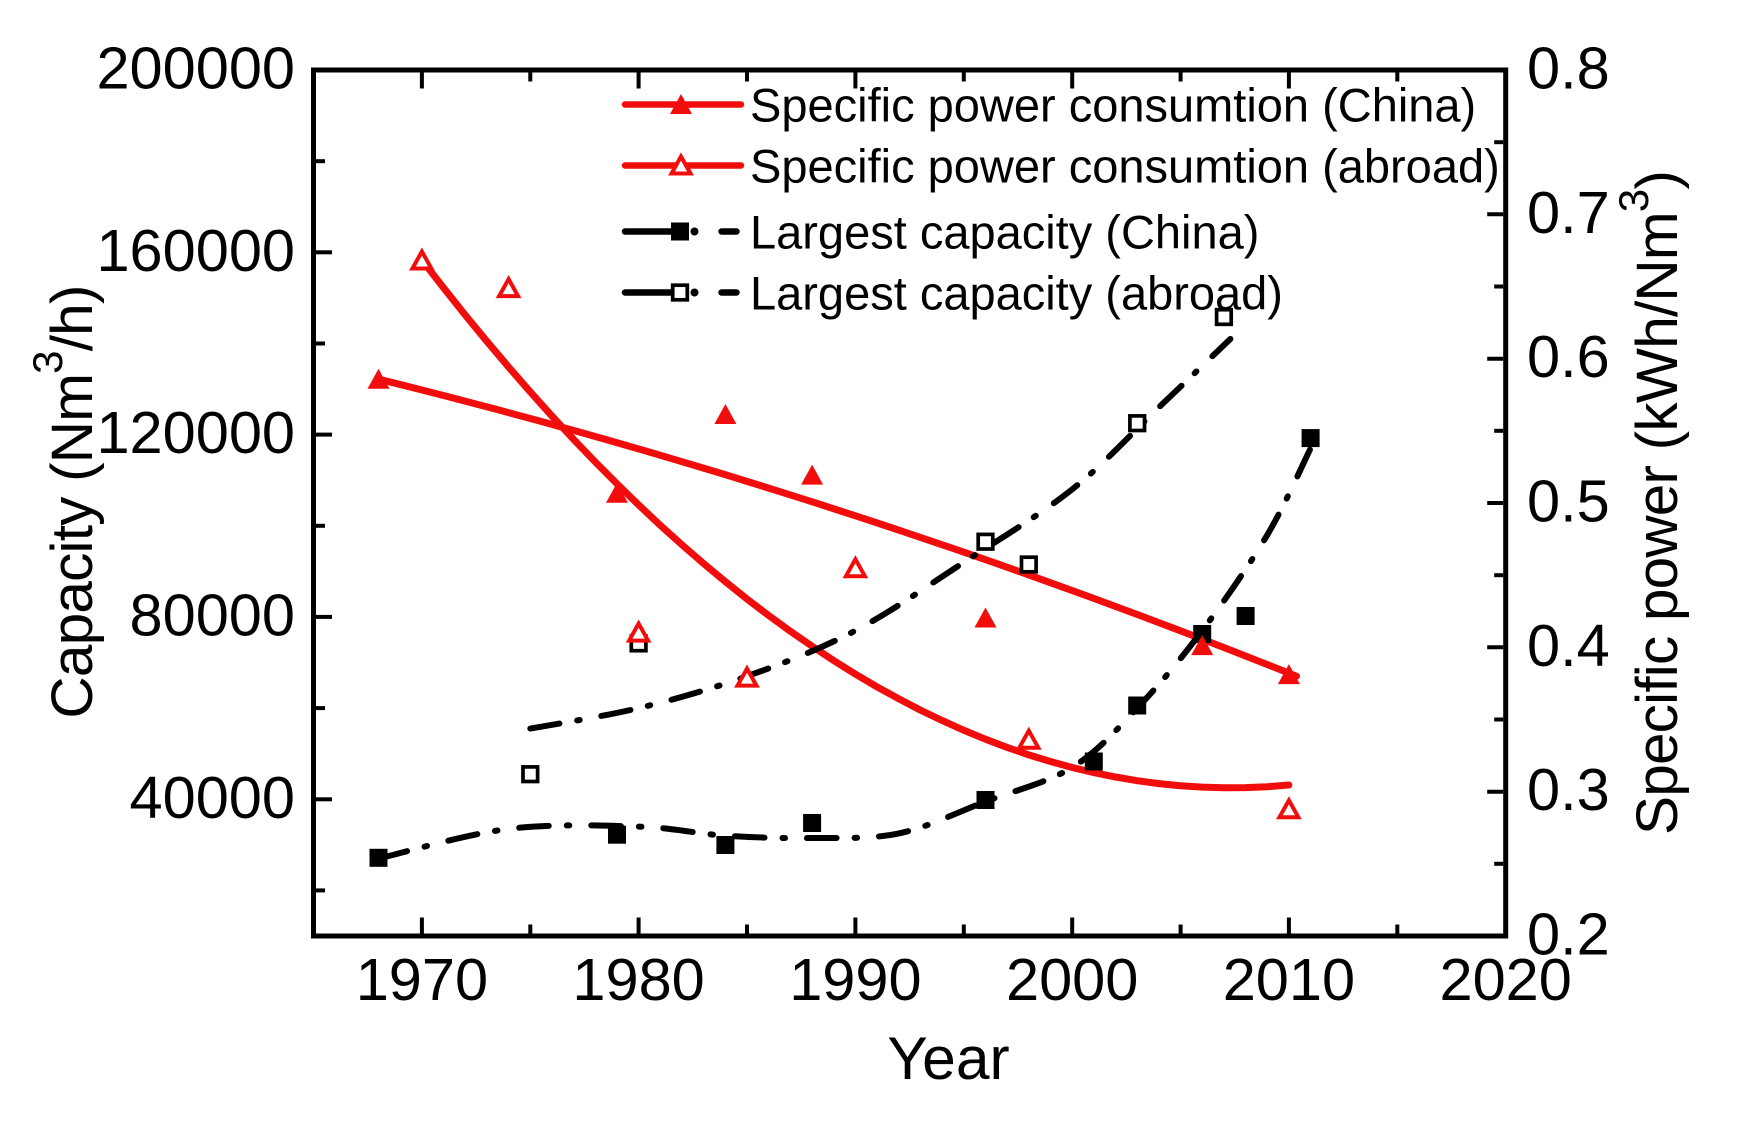 The width and height of the screenshot is (1749, 1125). What do you see at coordinates (212, 614) in the screenshot?
I see `svg-text: 80000` at bounding box center [212, 614].